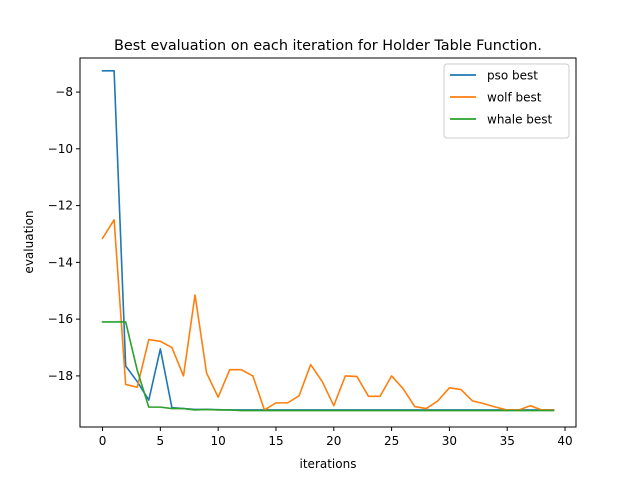 The width and height of the screenshot is (640, 484). I want to click on x-tick-label: 5, so click(161, 441).